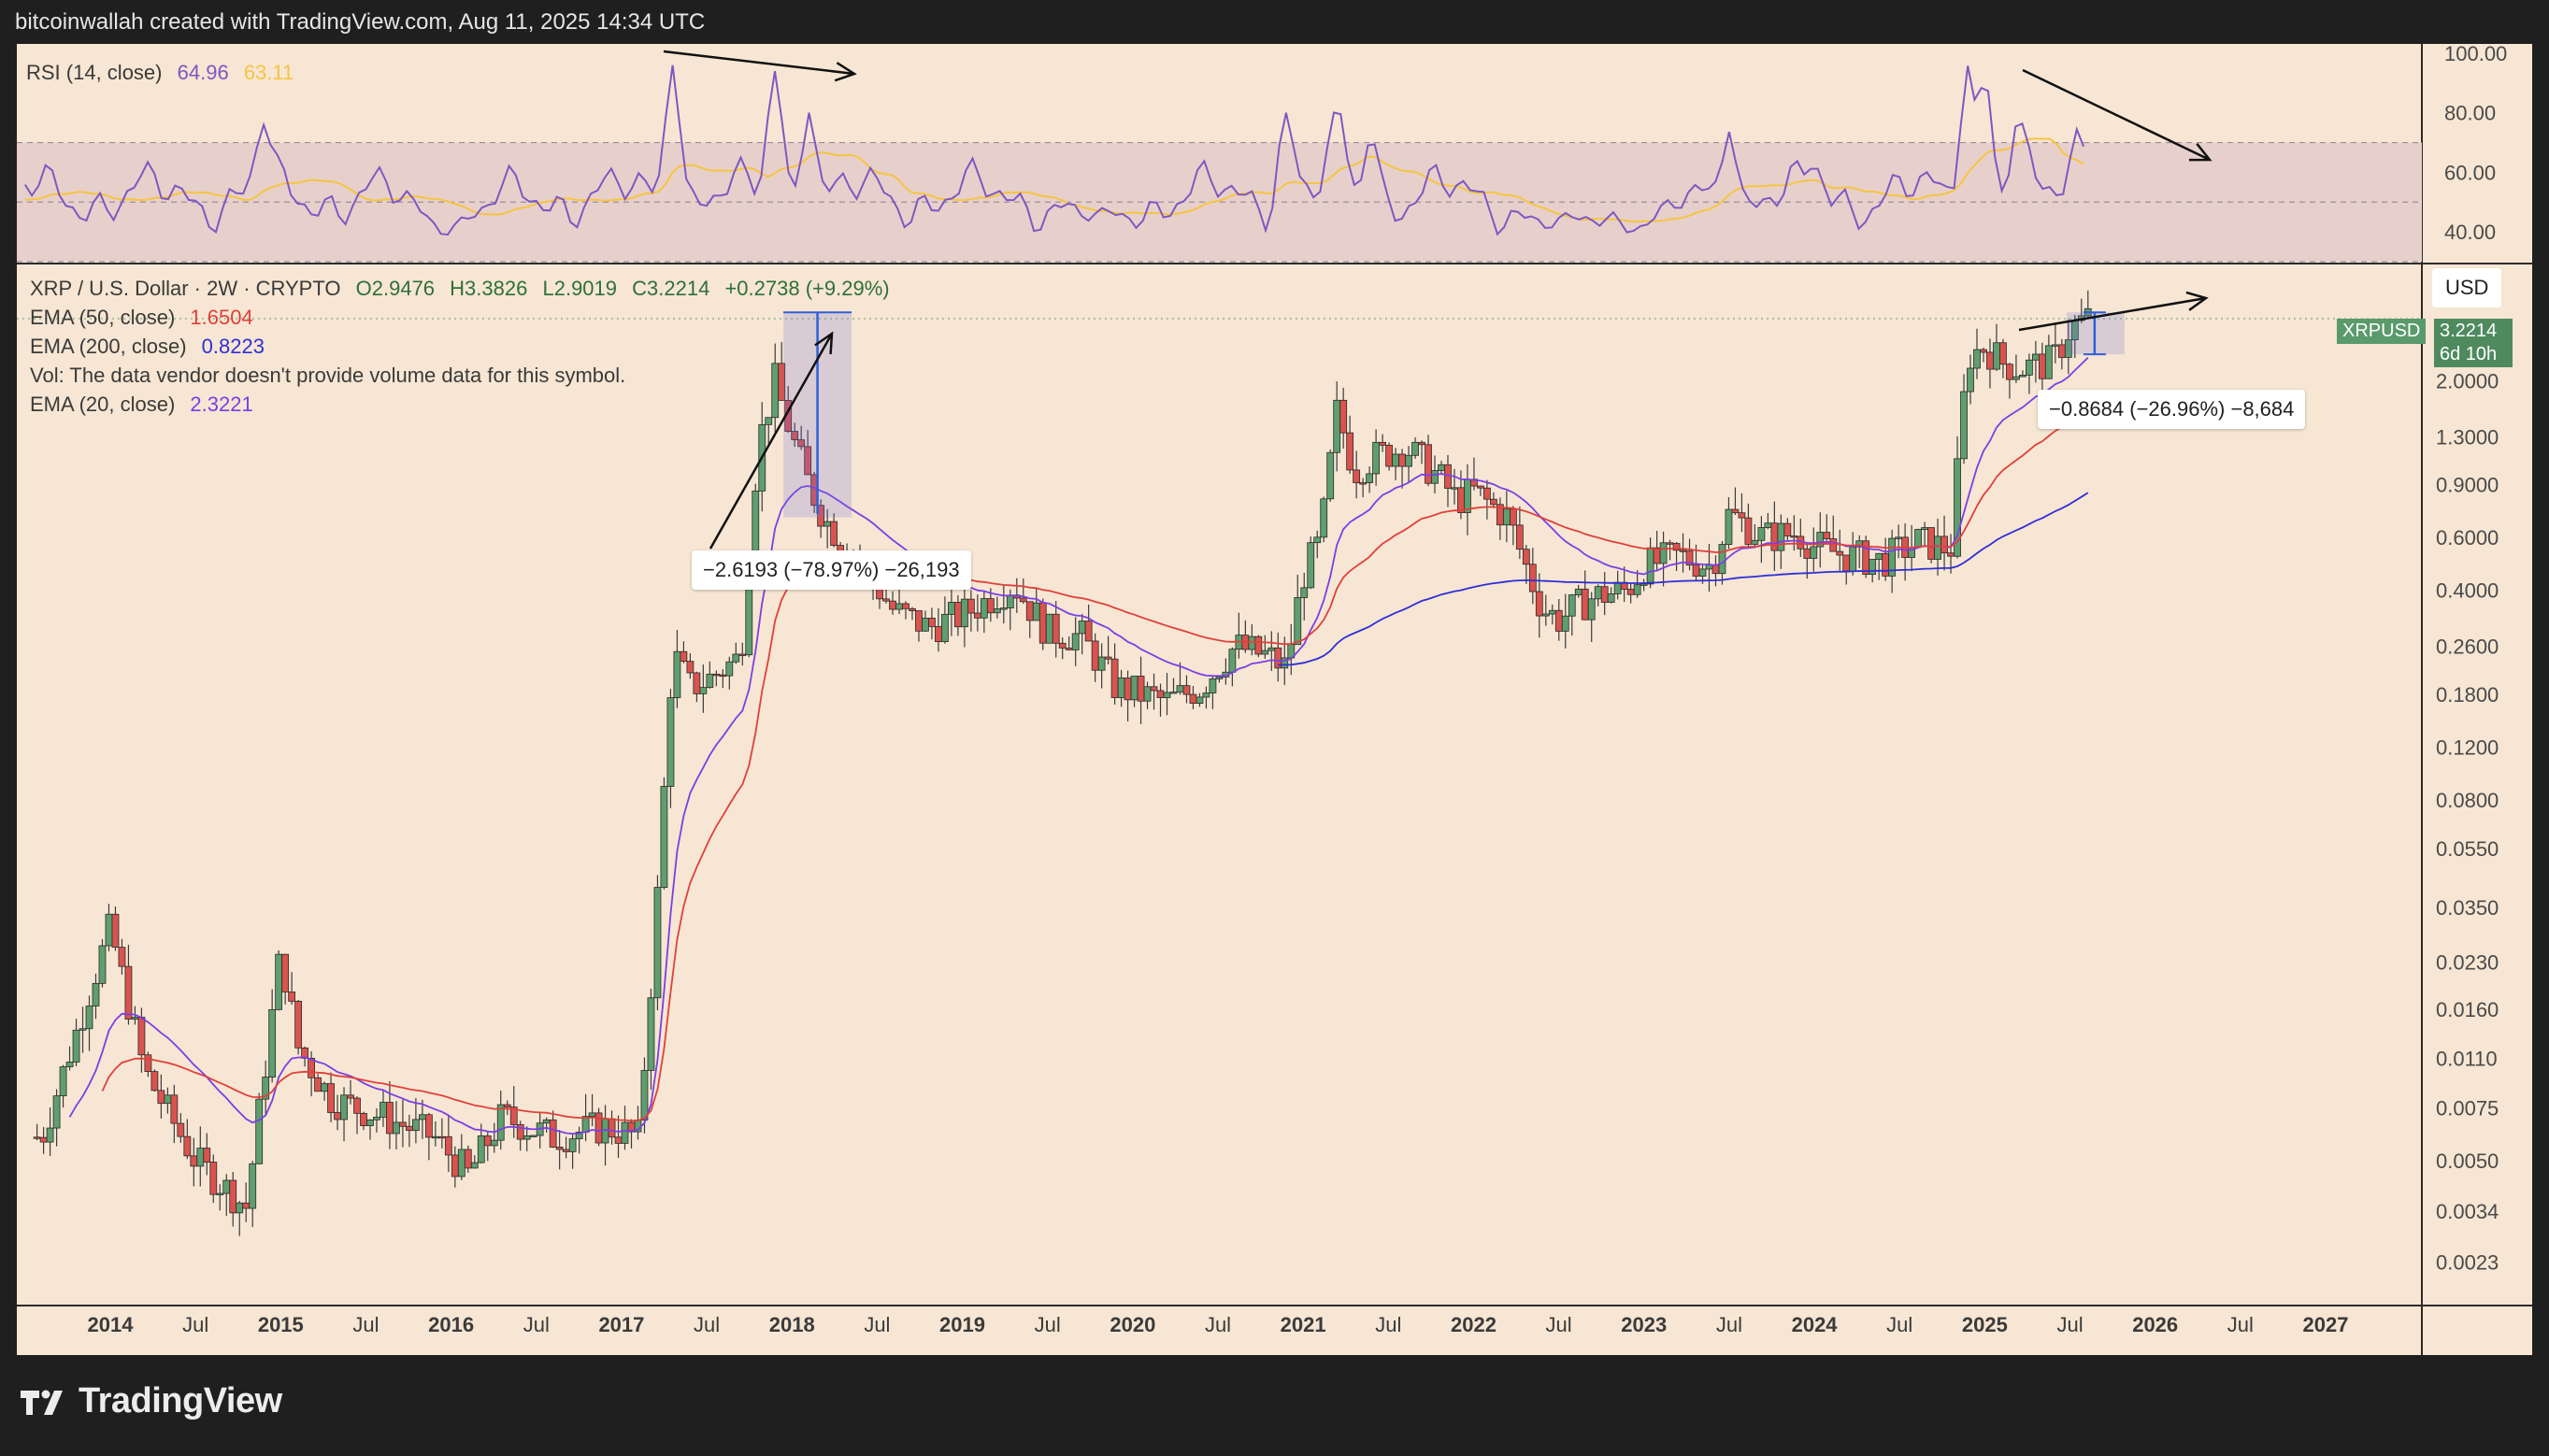 The image size is (2549, 1456). Describe the element at coordinates (2172, 409) in the screenshot. I see `measure-label-2025: −0.8684 (−26.96%) −8,684` at that location.